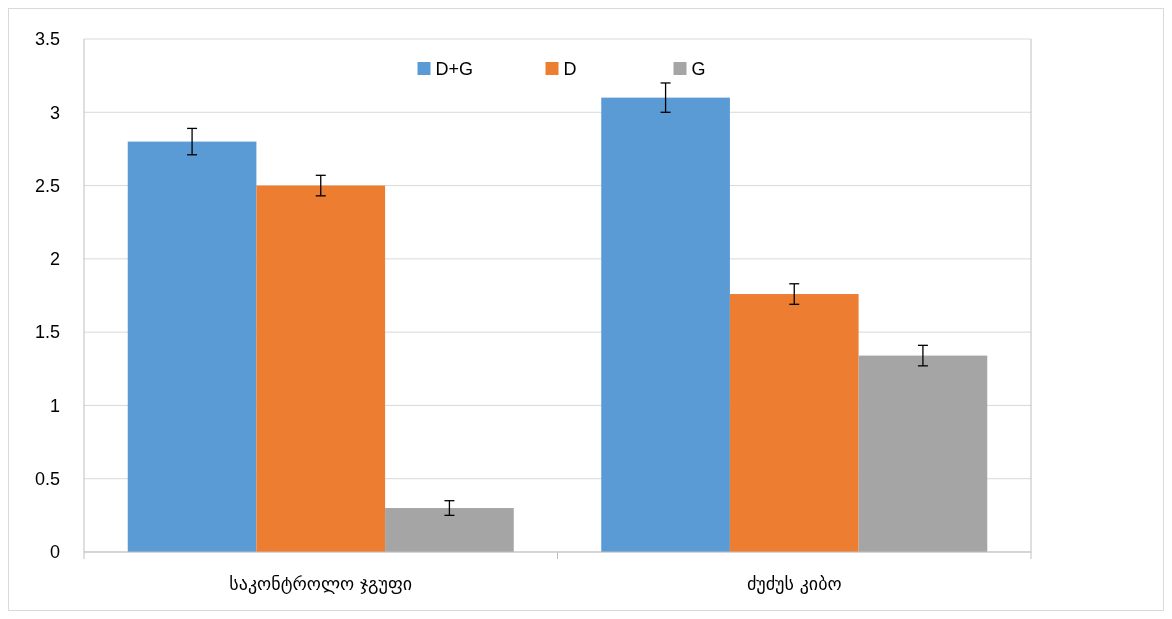  Describe the element at coordinates (570, 69) in the screenshot. I see `legend-label: D` at that location.